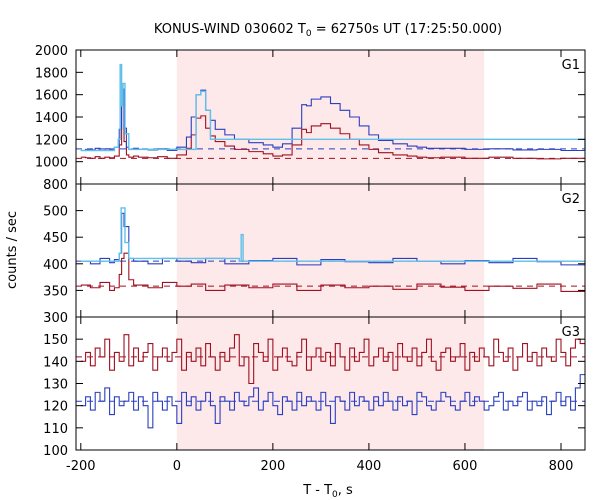  What do you see at coordinates (55, 212) in the screenshot?
I see `y-tick-label: 500` at bounding box center [55, 212].